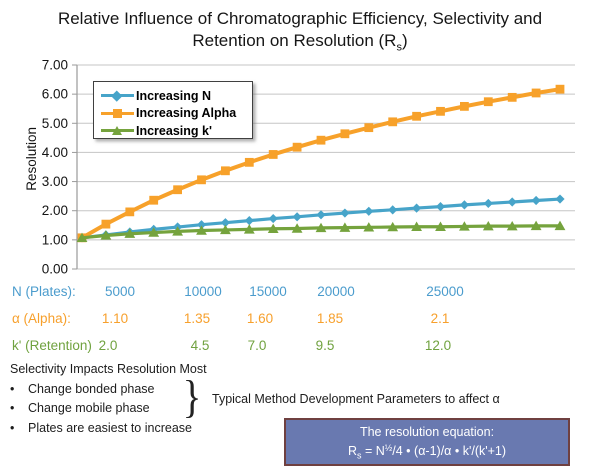 The height and width of the screenshot is (470, 600). I want to click on legend-label: Increasing Alpha, so click(186, 113).